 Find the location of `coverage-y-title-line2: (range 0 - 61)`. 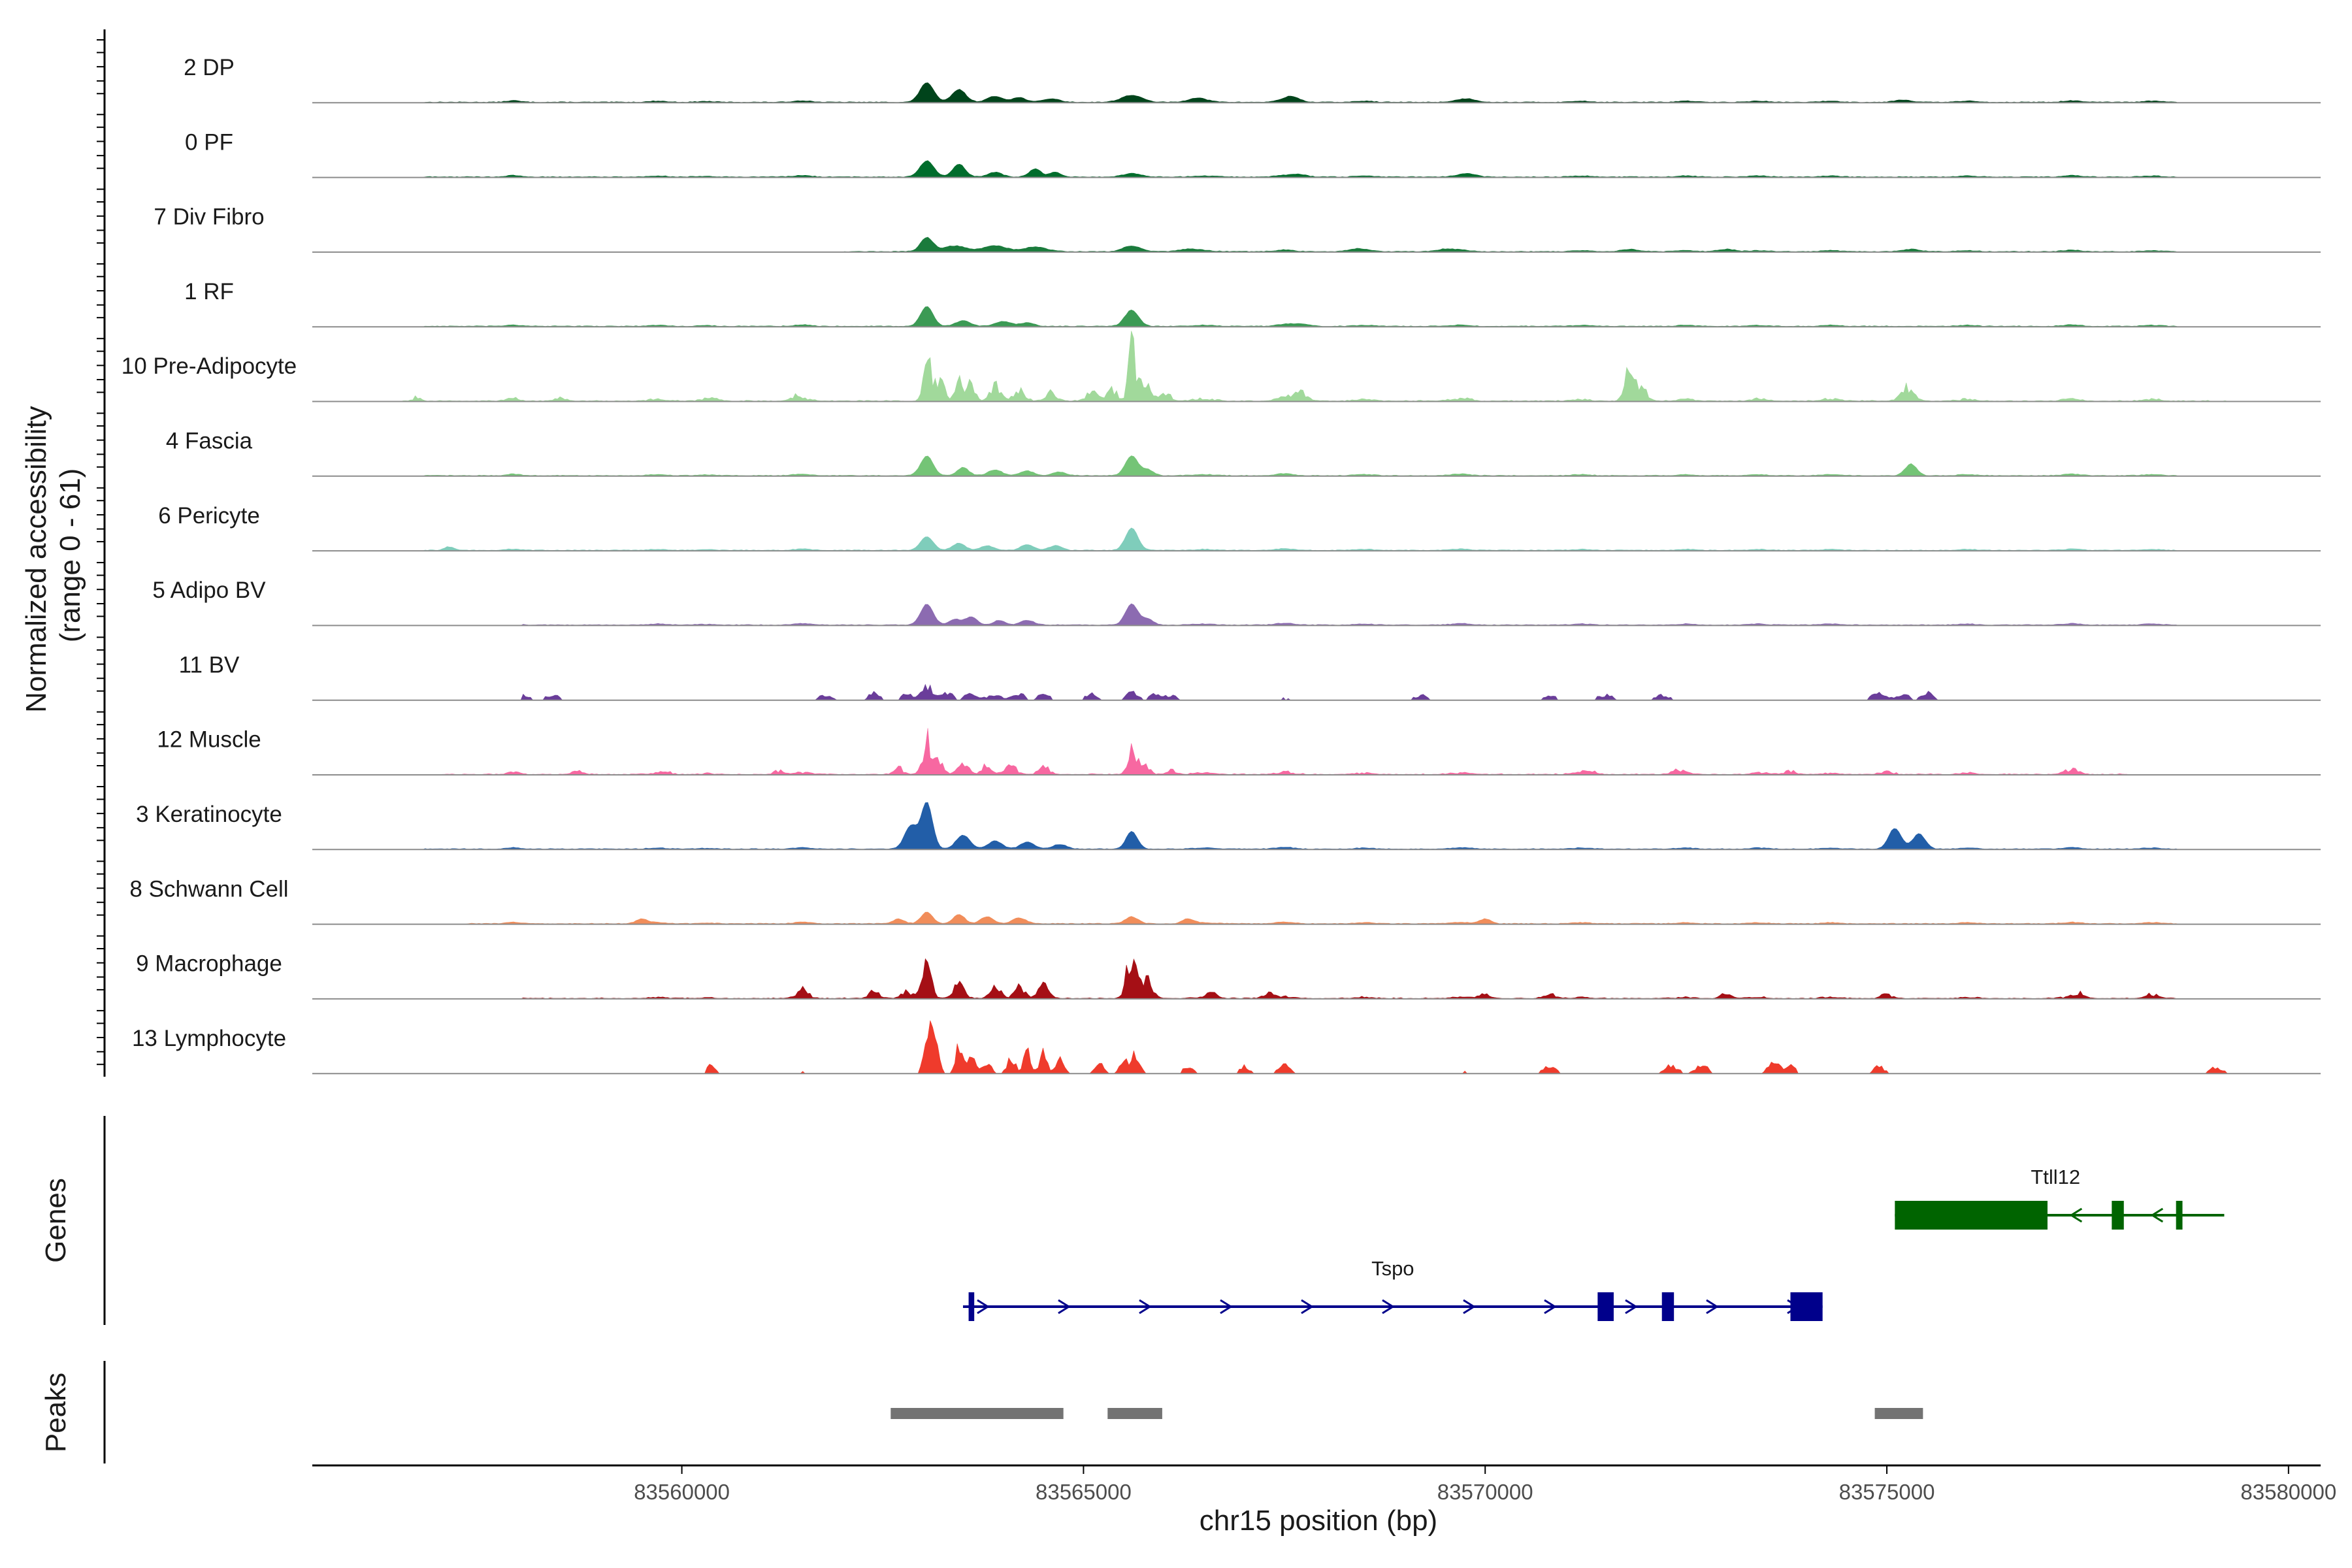

coverage-y-title-line2: (range 0 - 61) is located at coordinates (70, 555).